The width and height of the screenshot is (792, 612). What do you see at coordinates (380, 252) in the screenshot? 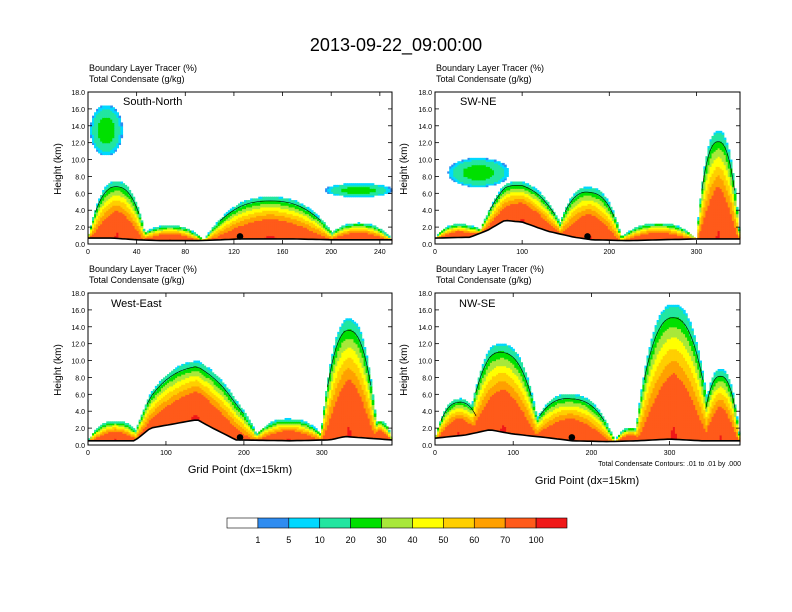
I see `x-tick-label: 240` at bounding box center [380, 252].